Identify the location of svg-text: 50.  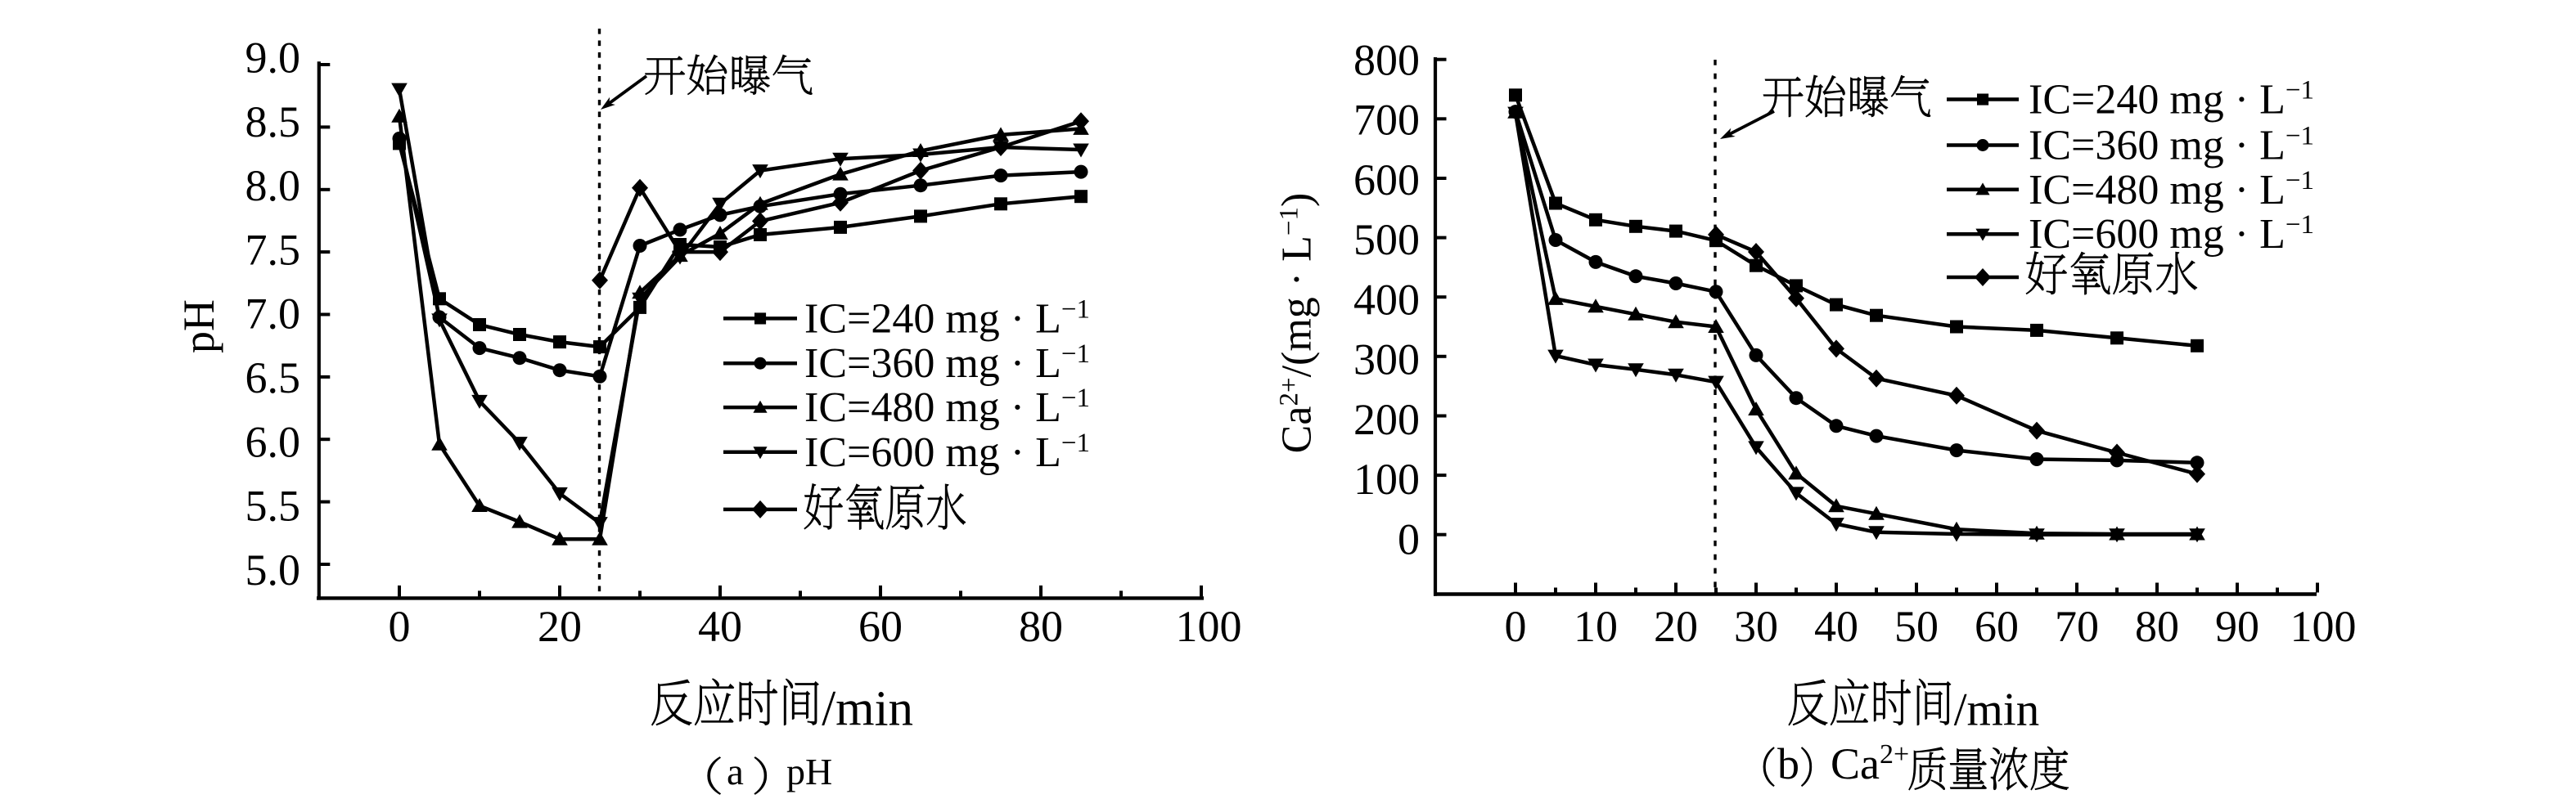
(1916, 626).